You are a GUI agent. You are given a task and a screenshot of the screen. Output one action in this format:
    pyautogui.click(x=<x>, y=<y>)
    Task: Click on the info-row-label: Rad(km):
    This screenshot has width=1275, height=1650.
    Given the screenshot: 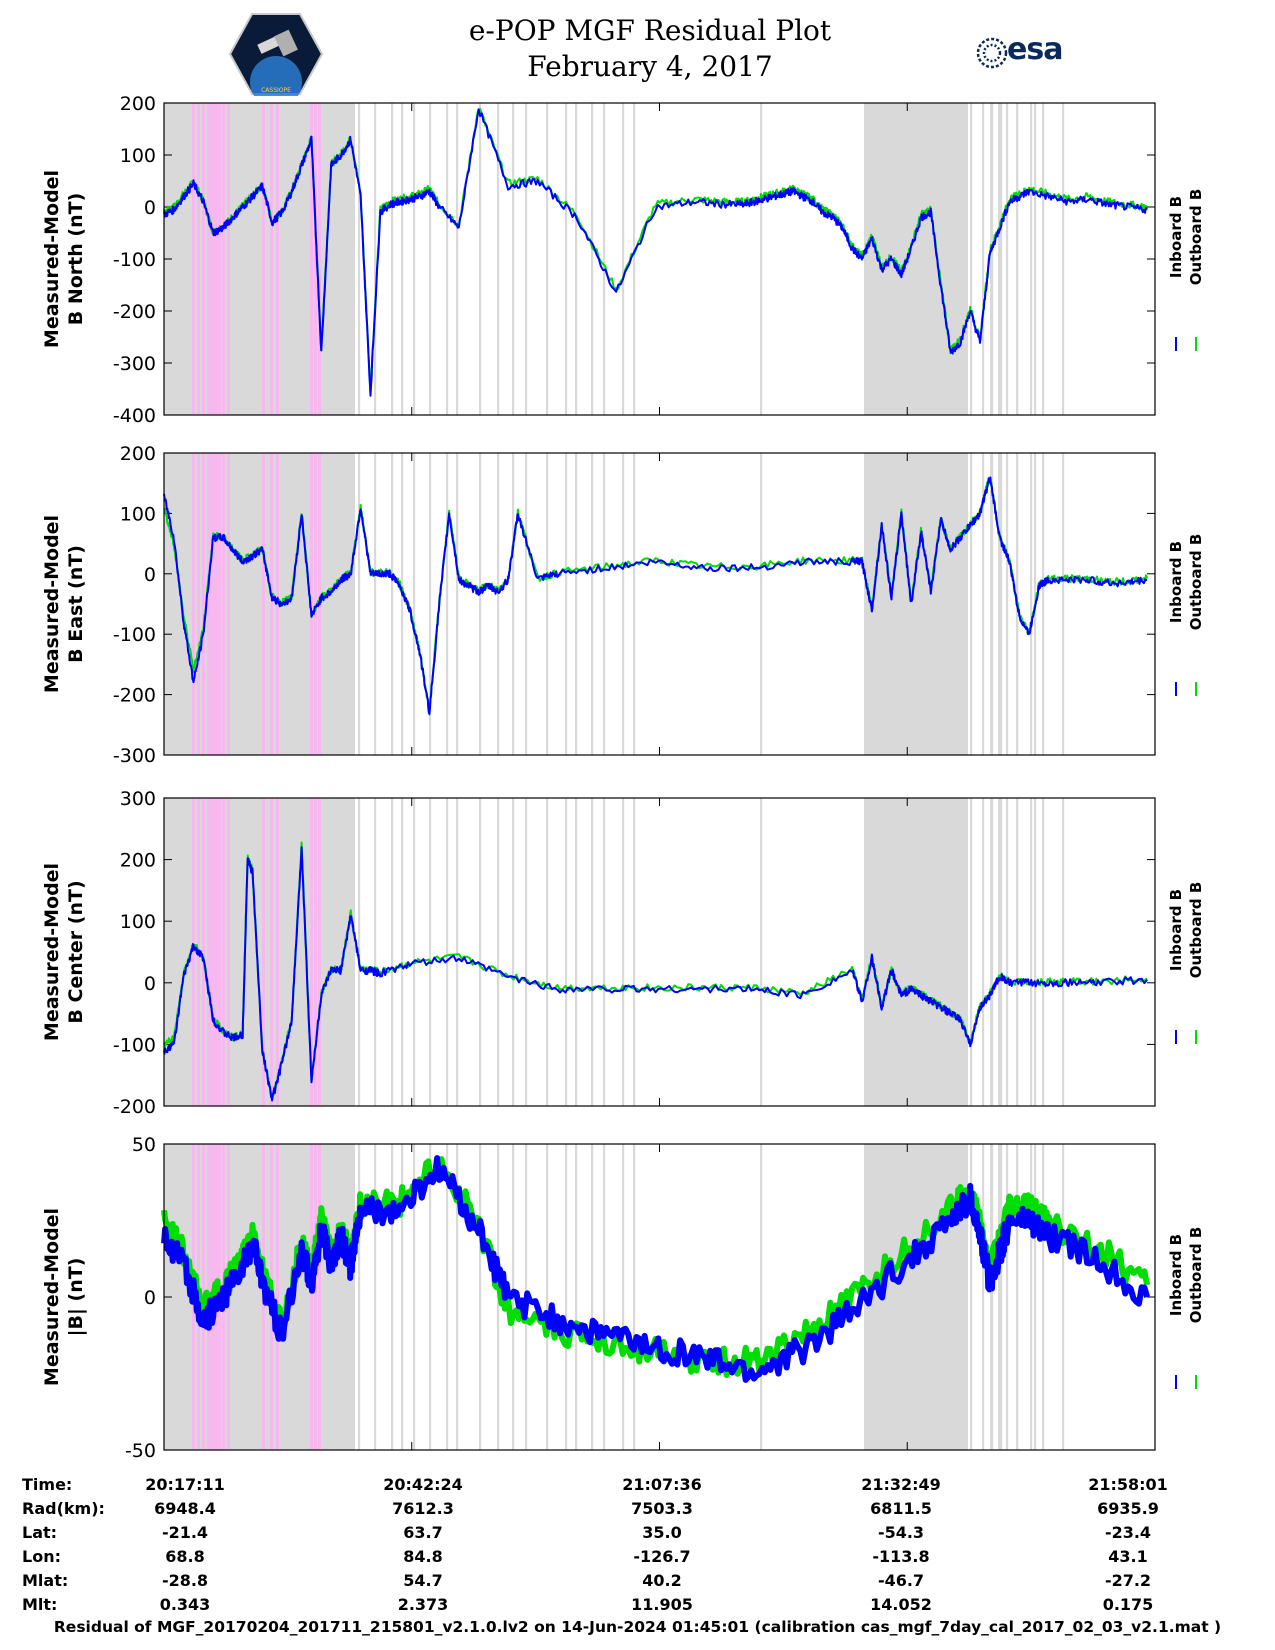 What is the action you would take?
    pyautogui.click(x=63, y=1508)
    